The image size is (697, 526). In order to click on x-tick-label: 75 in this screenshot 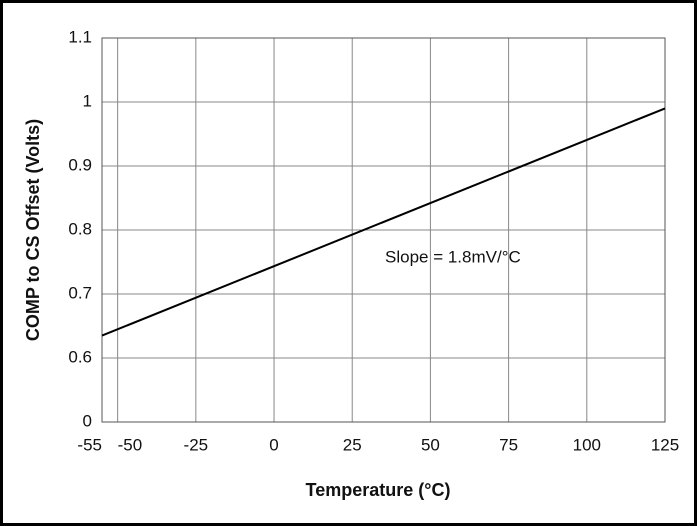, I will do `click(508, 444)`.